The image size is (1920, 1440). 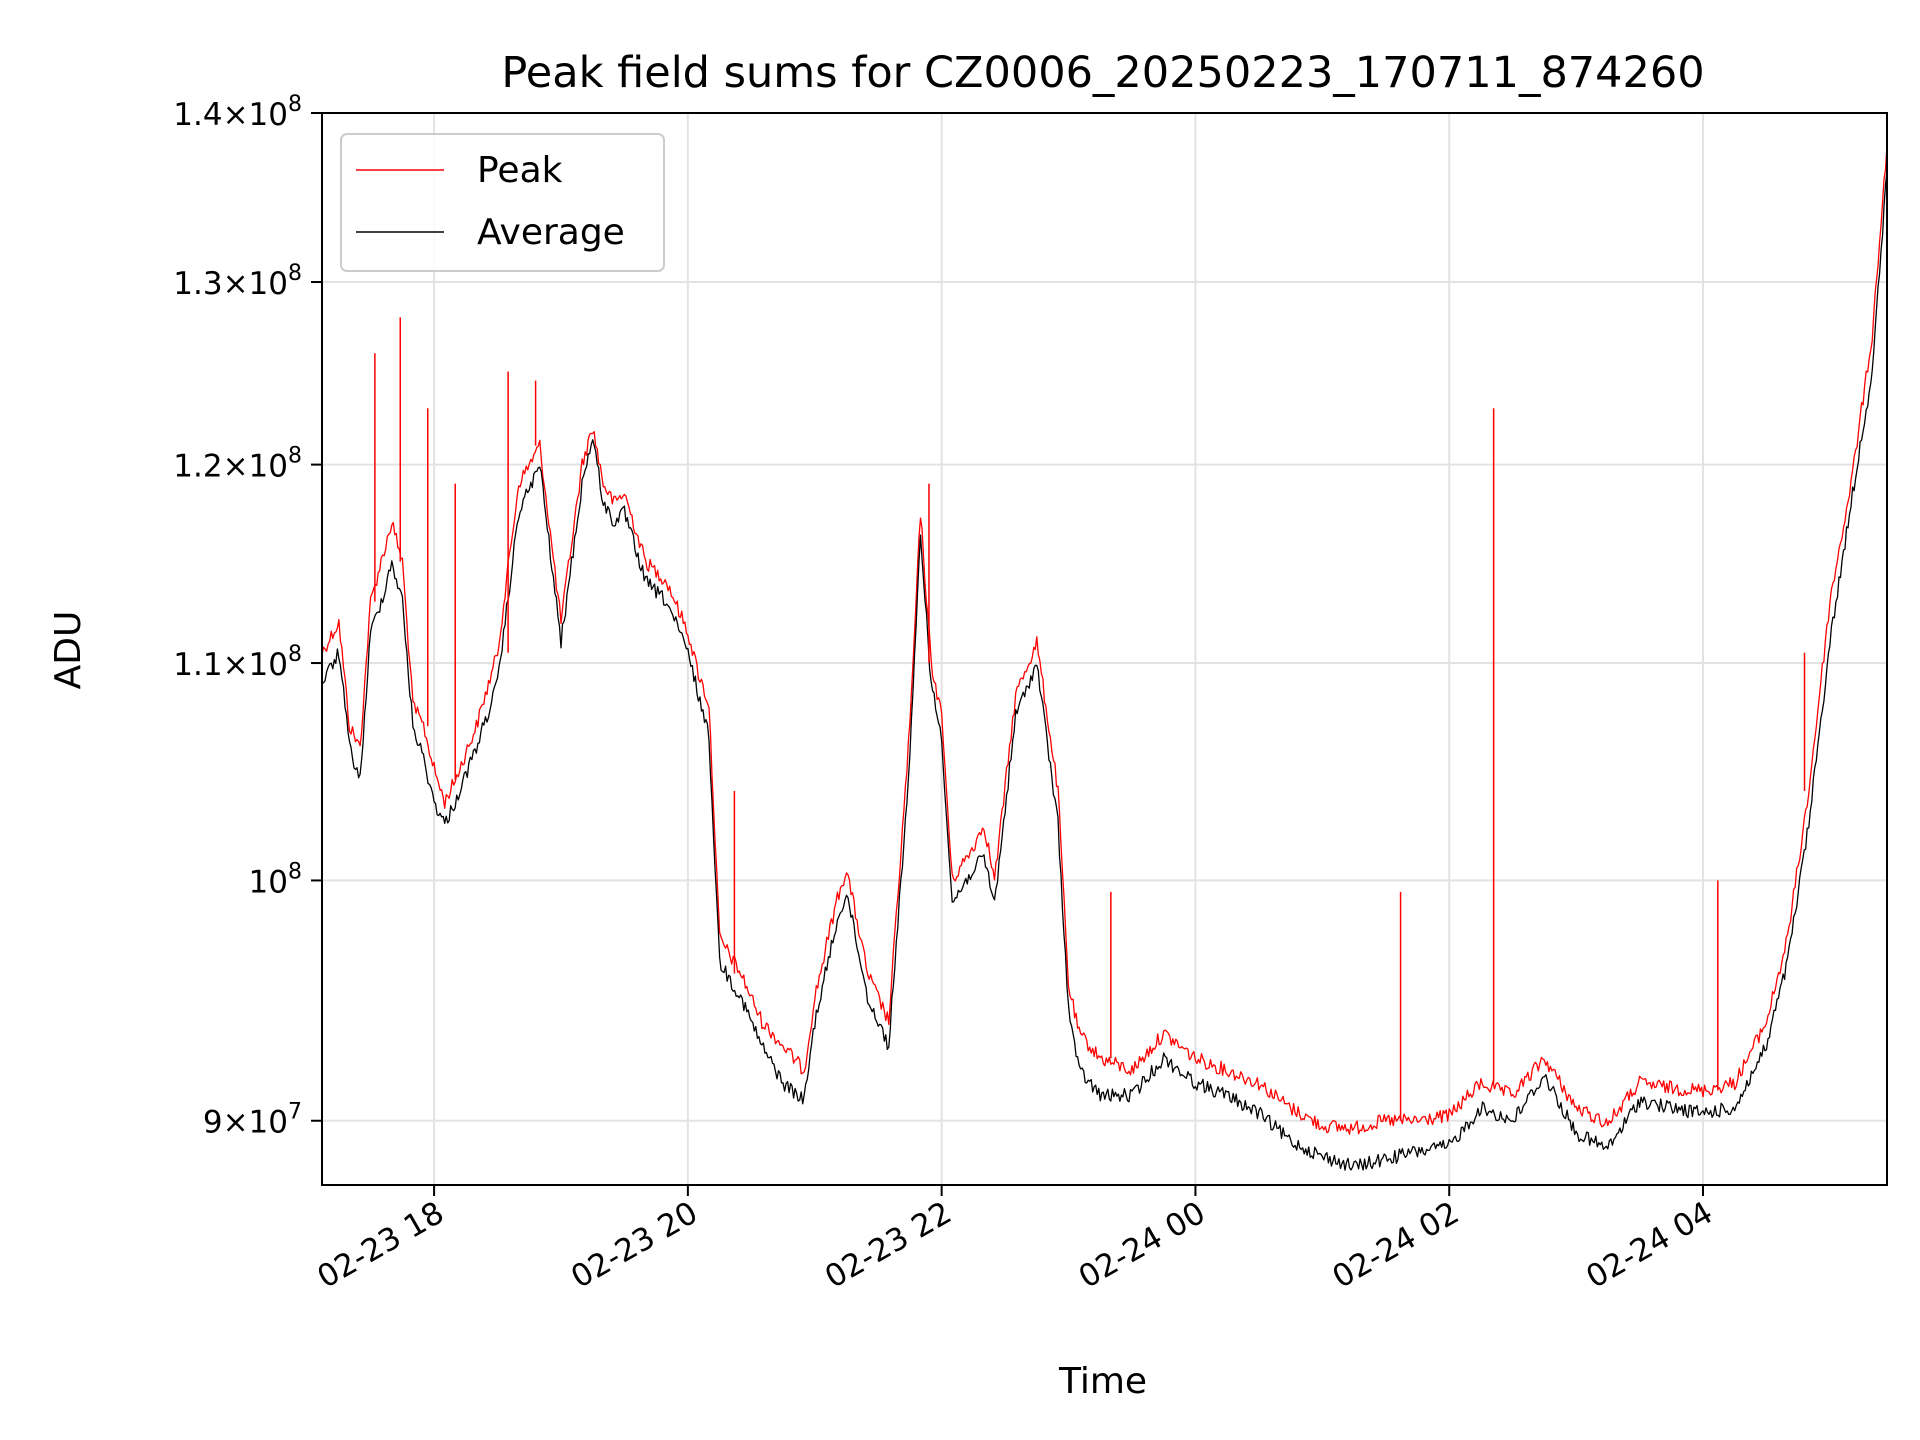 What do you see at coordinates (252, 1120) in the screenshot?
I see `y-tick-label: 9×107` at bounding box center [252, 1120].